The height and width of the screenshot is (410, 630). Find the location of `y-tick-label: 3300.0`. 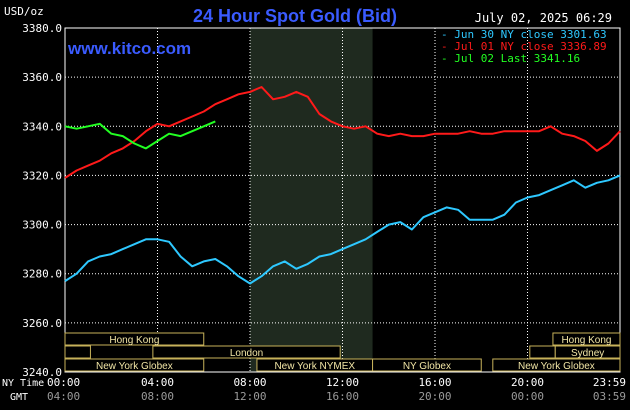

y-tick-label: 3300.0 is located at coordinates (42, 225).